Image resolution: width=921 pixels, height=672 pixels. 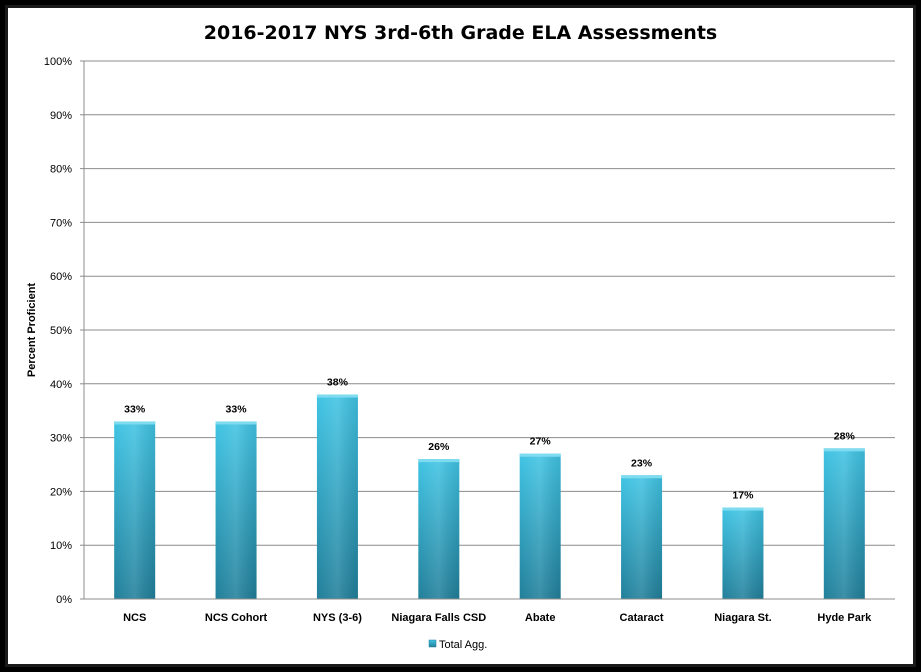 What do you see at coordinates (58, 62) in the screenshot?
I see `y-tick-label: 100%` at bounding box center [58, 62].